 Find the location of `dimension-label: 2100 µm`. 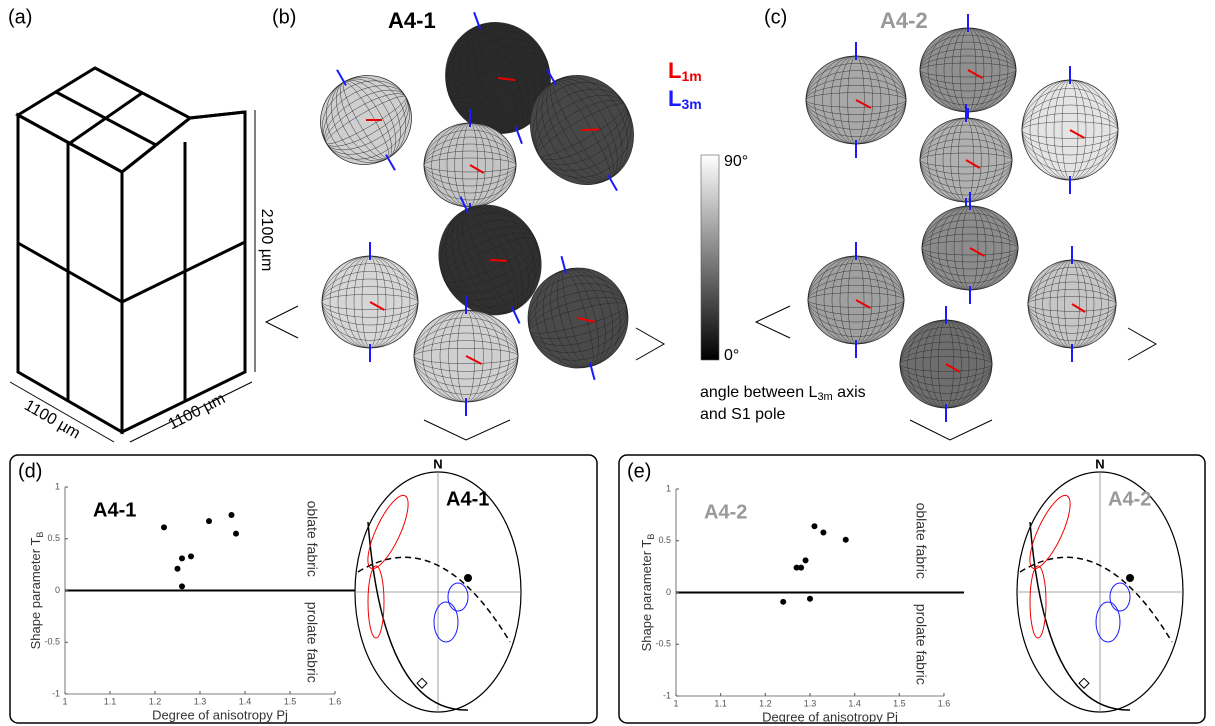

dimension-label: 2100 µm is located at coordinates (266, 240).